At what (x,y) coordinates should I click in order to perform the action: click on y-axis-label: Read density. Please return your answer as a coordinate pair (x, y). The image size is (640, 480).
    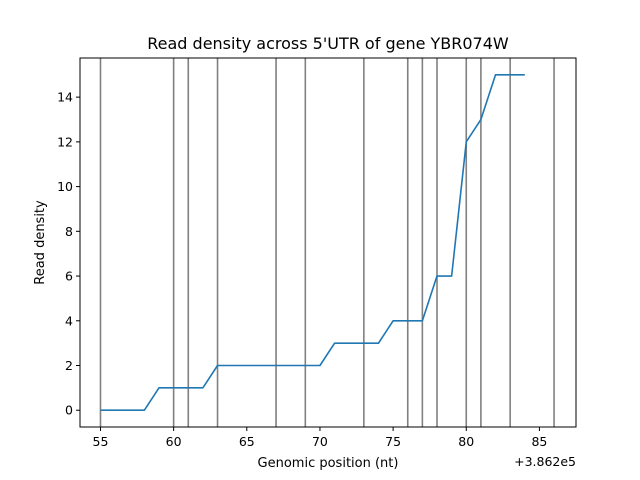
    Looking at the image, I should click on (40, 242).